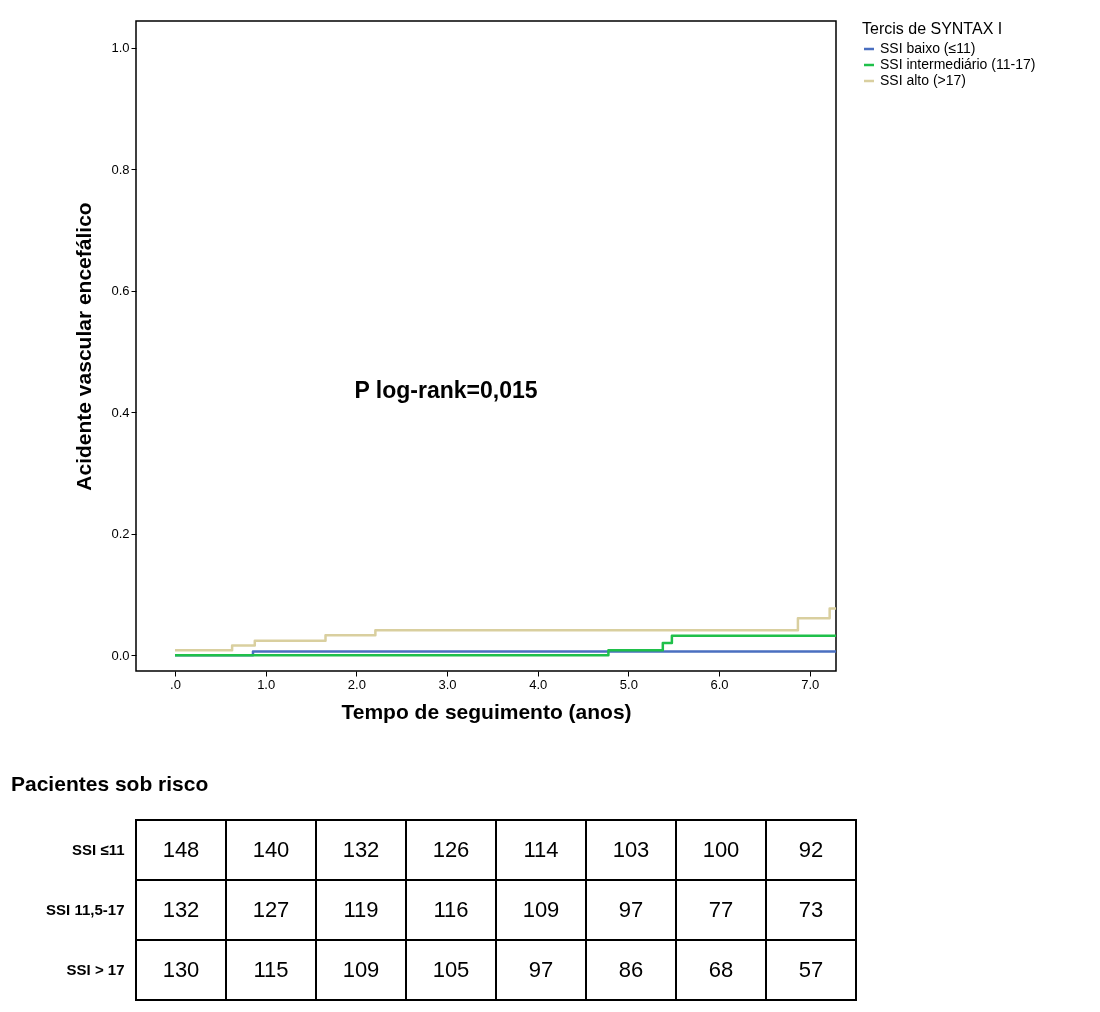 This screenshot has width=1100, height=1012. I want to click on data-label: 86, so click(631, 969).